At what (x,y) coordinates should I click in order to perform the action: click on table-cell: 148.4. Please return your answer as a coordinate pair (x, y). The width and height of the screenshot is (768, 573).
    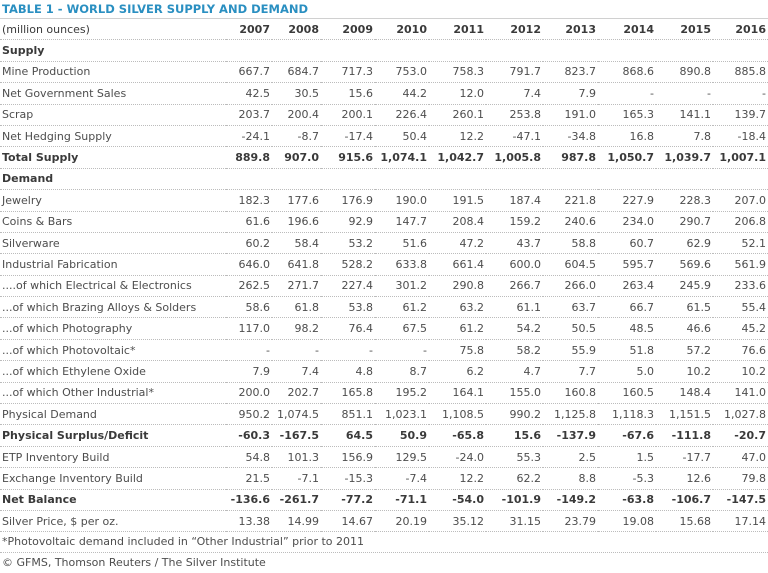
    Looking at the image, I should click on (684, 393).